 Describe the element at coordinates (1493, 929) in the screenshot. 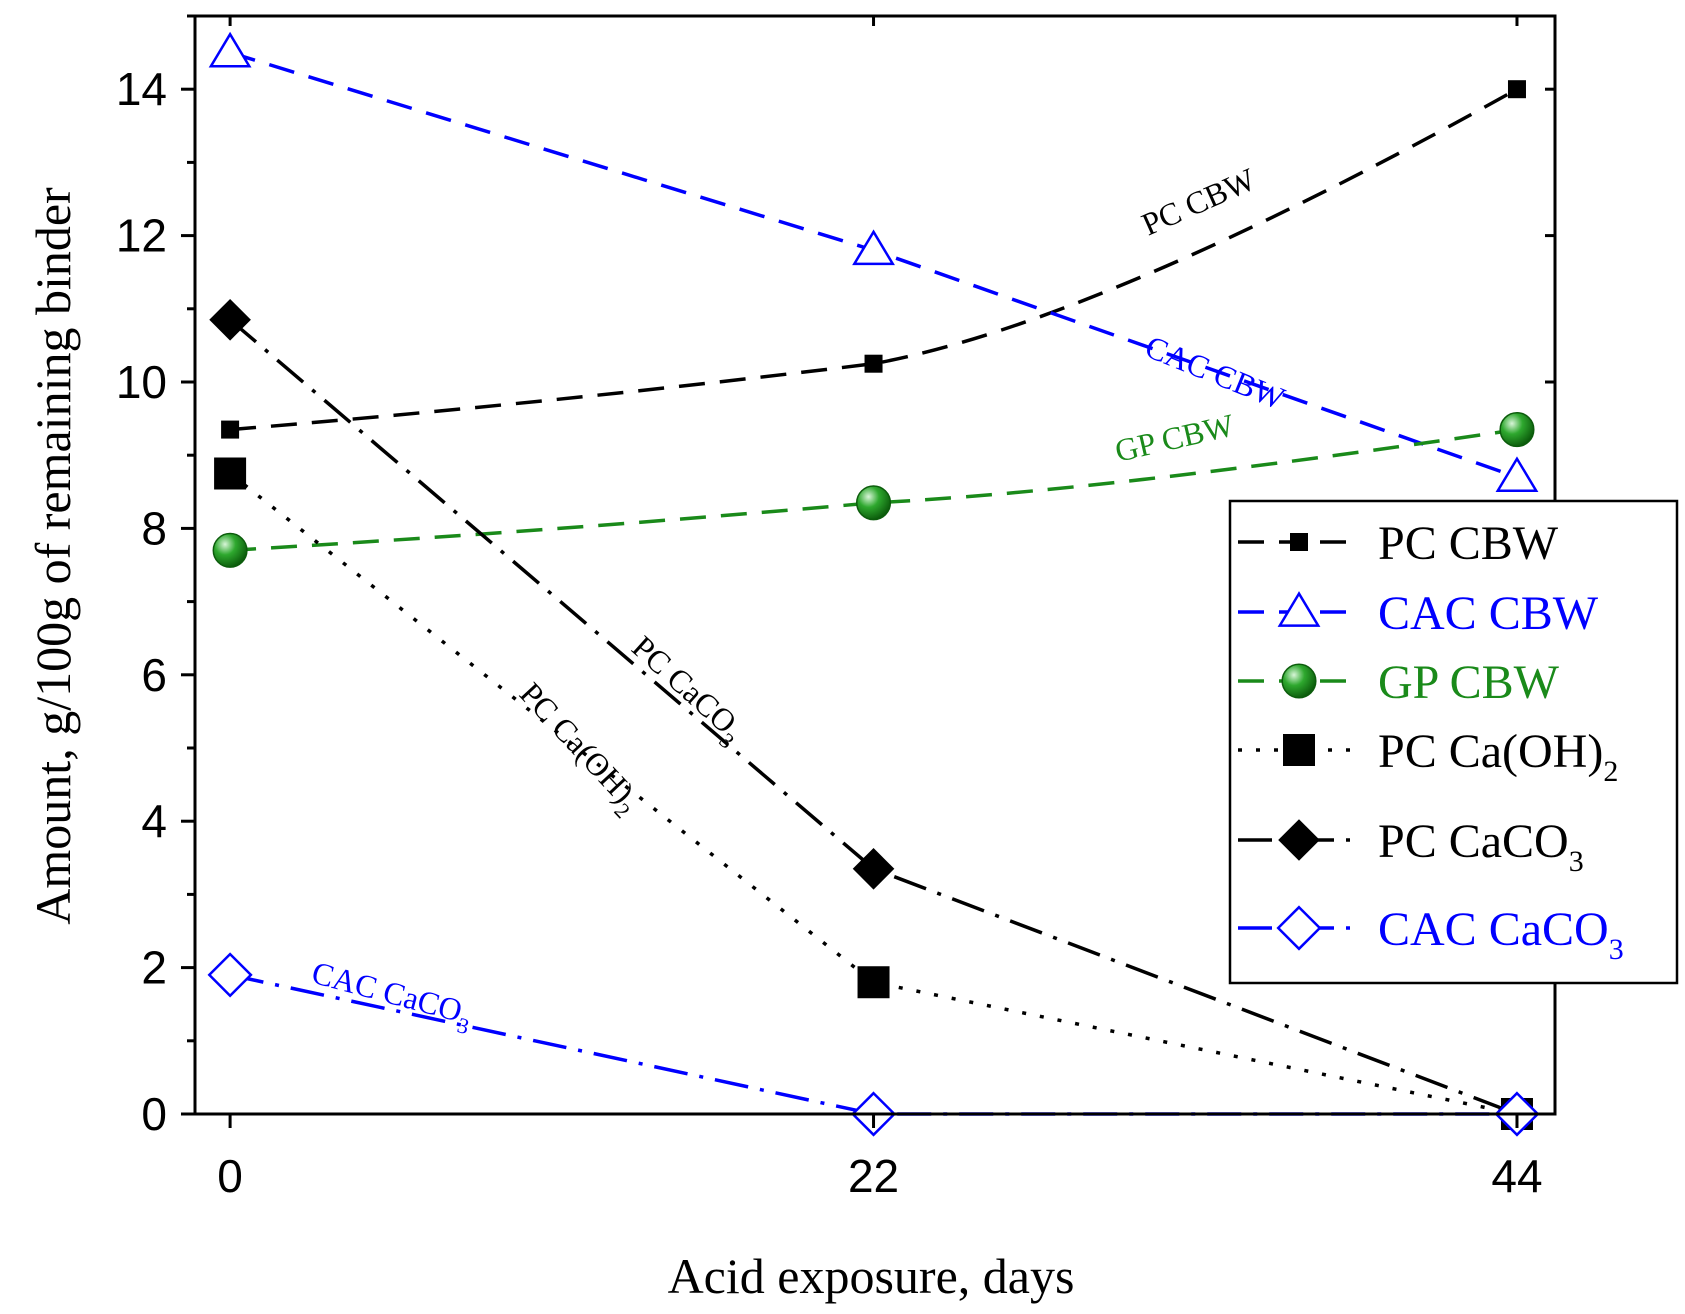

I see `legend-label-text: CAC CaCO` at that location.